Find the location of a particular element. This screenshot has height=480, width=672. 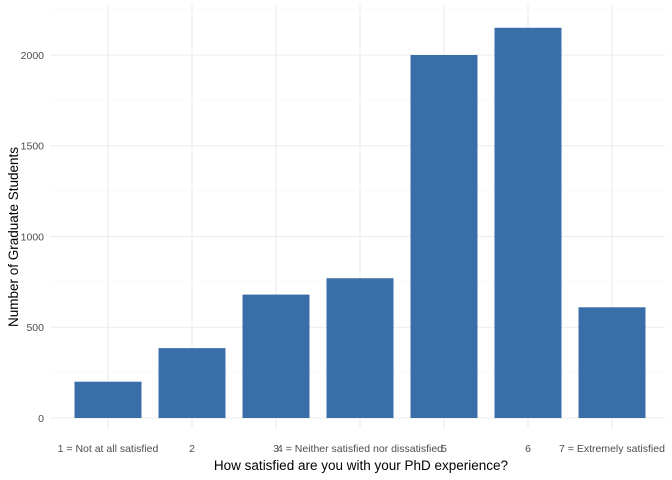

x-tick-label: 2 is located at coordinates (192, 449).